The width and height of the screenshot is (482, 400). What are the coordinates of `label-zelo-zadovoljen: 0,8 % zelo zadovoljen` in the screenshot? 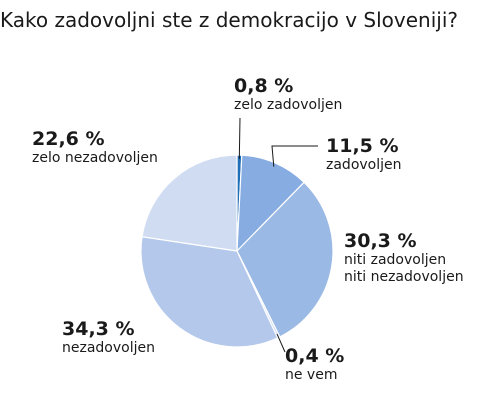 It's located at (288, 94).